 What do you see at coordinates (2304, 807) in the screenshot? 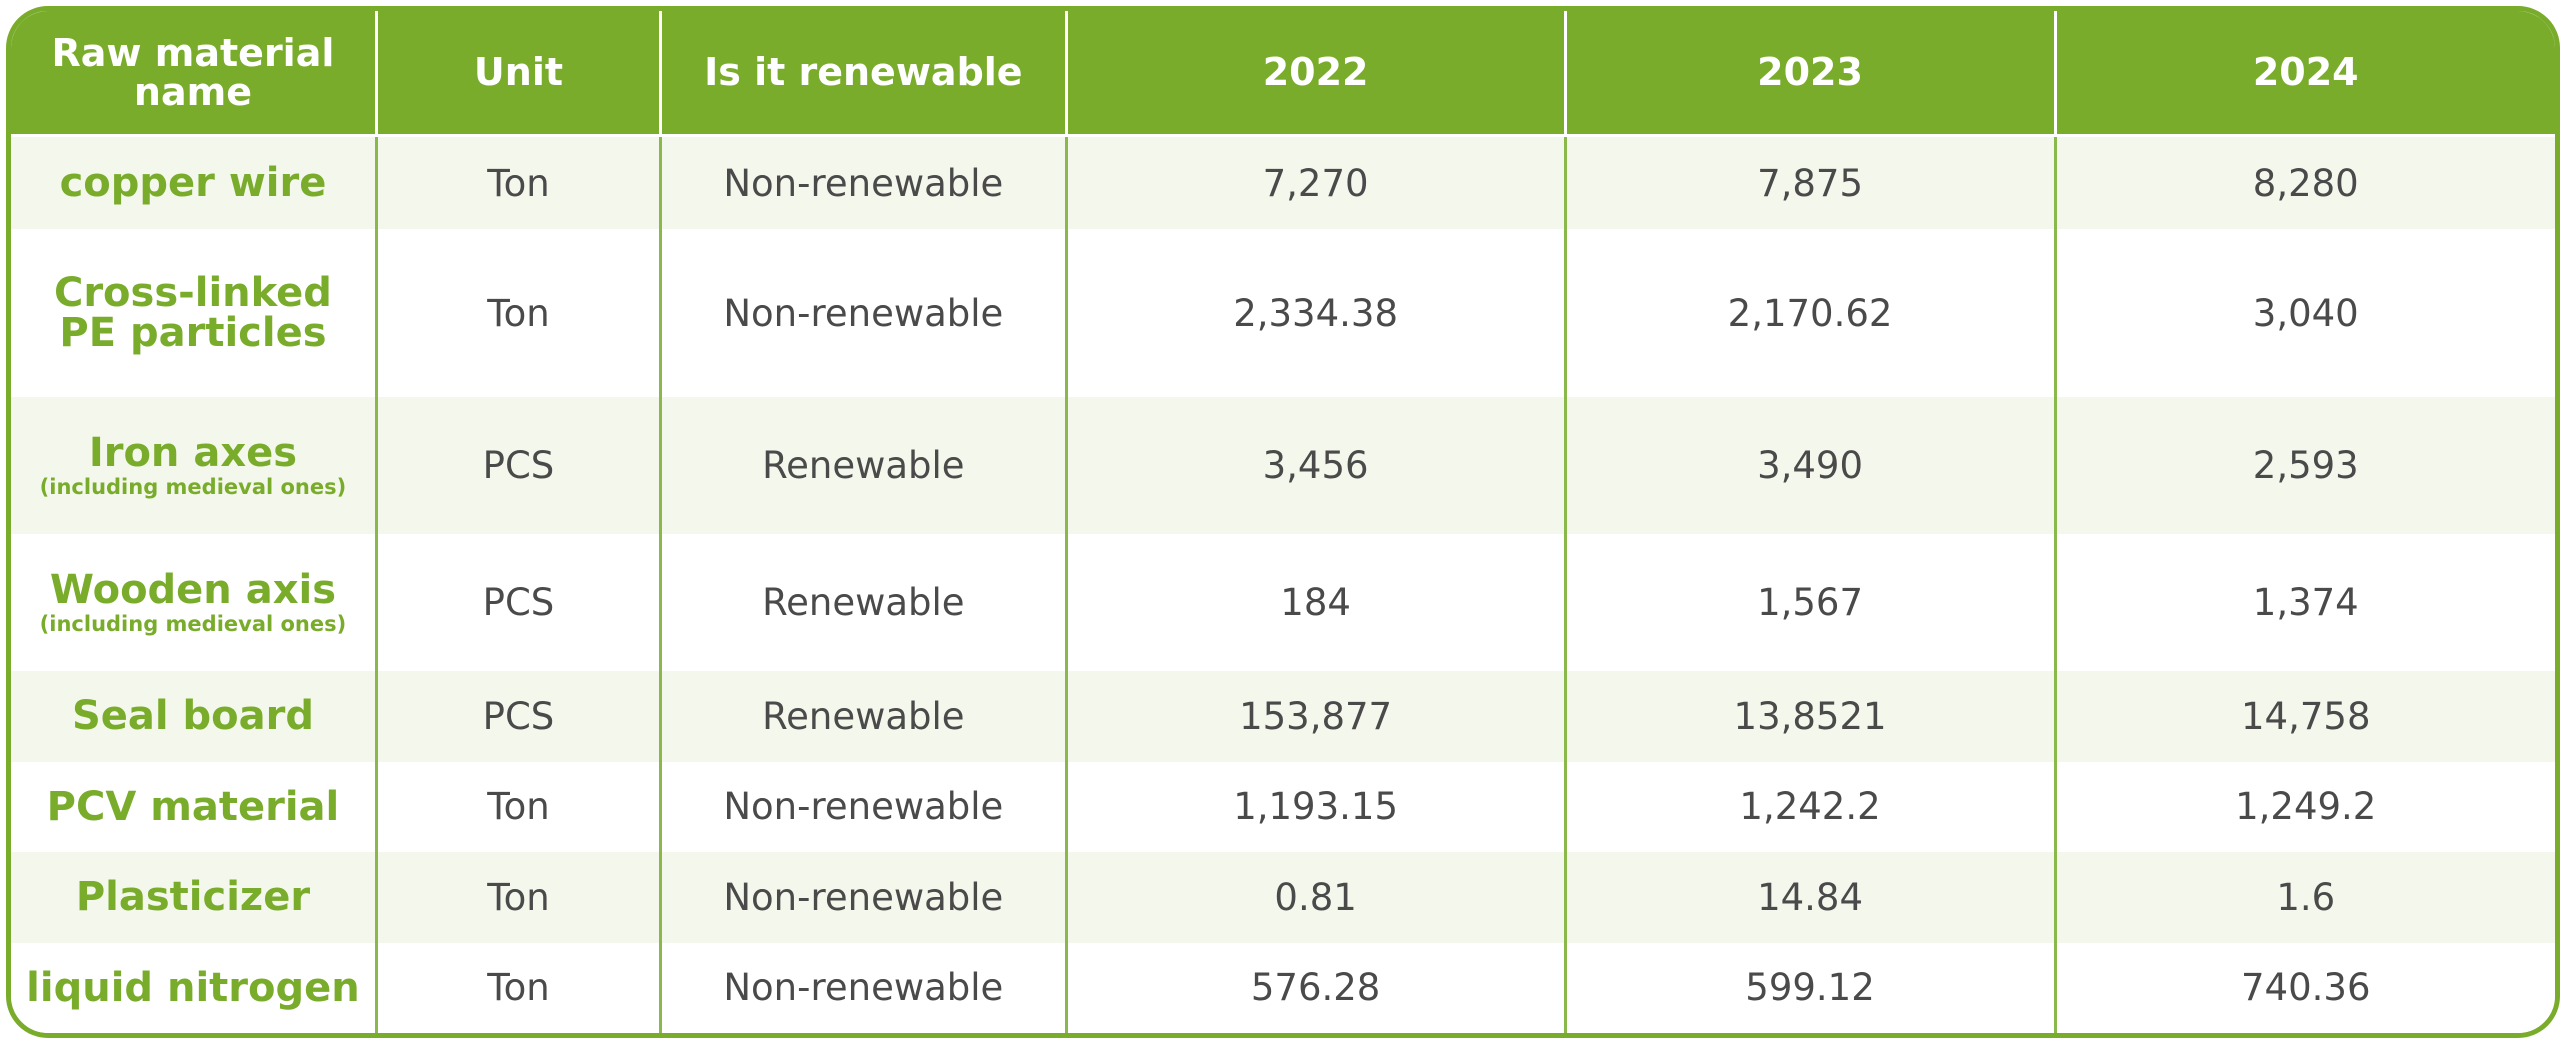
I see `cell-y2024: 1,249.2` at bounding box center [2304, 807].